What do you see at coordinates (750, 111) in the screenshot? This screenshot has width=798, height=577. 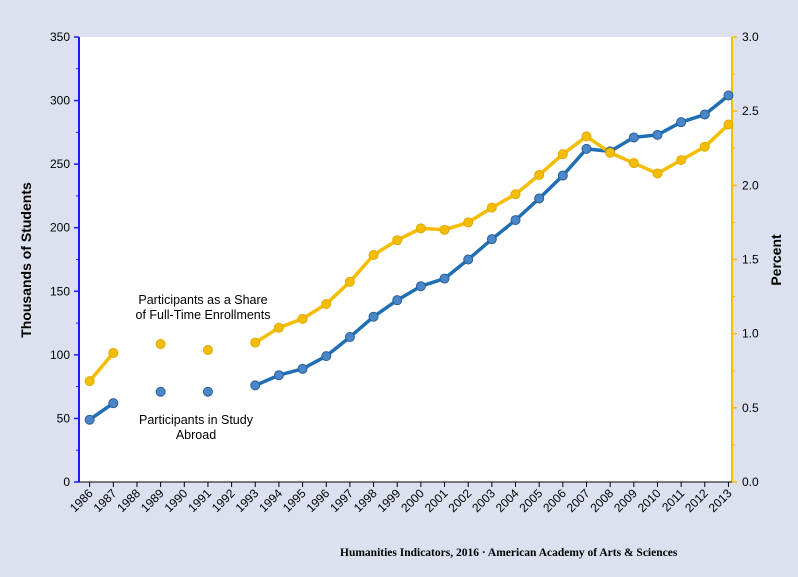 I see `y2-tick-label: 2.5` at bounding box center [750, 111].